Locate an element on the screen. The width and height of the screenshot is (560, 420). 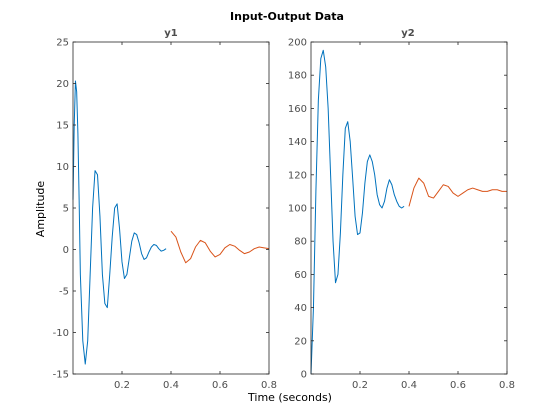
y-tick-label-y1: -10 is located at coordinates (61, 333).